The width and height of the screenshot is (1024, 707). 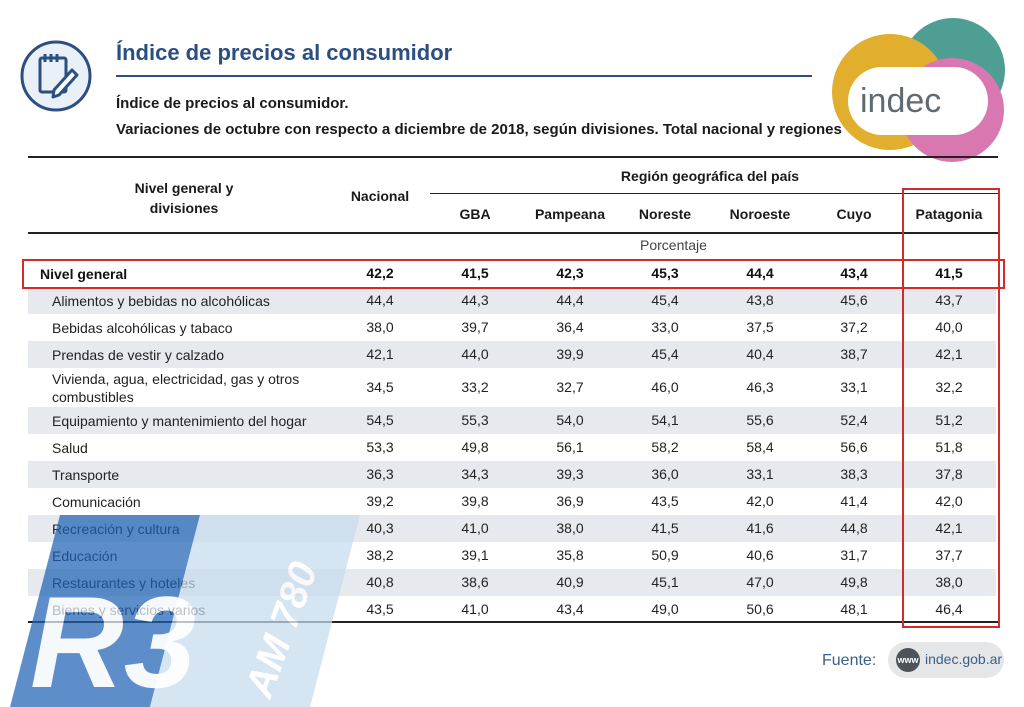 What do you see at coordinates (380, 473) in the screenshot?
I see `cell-nacional: 36,3` at bounding box center [380, 473].